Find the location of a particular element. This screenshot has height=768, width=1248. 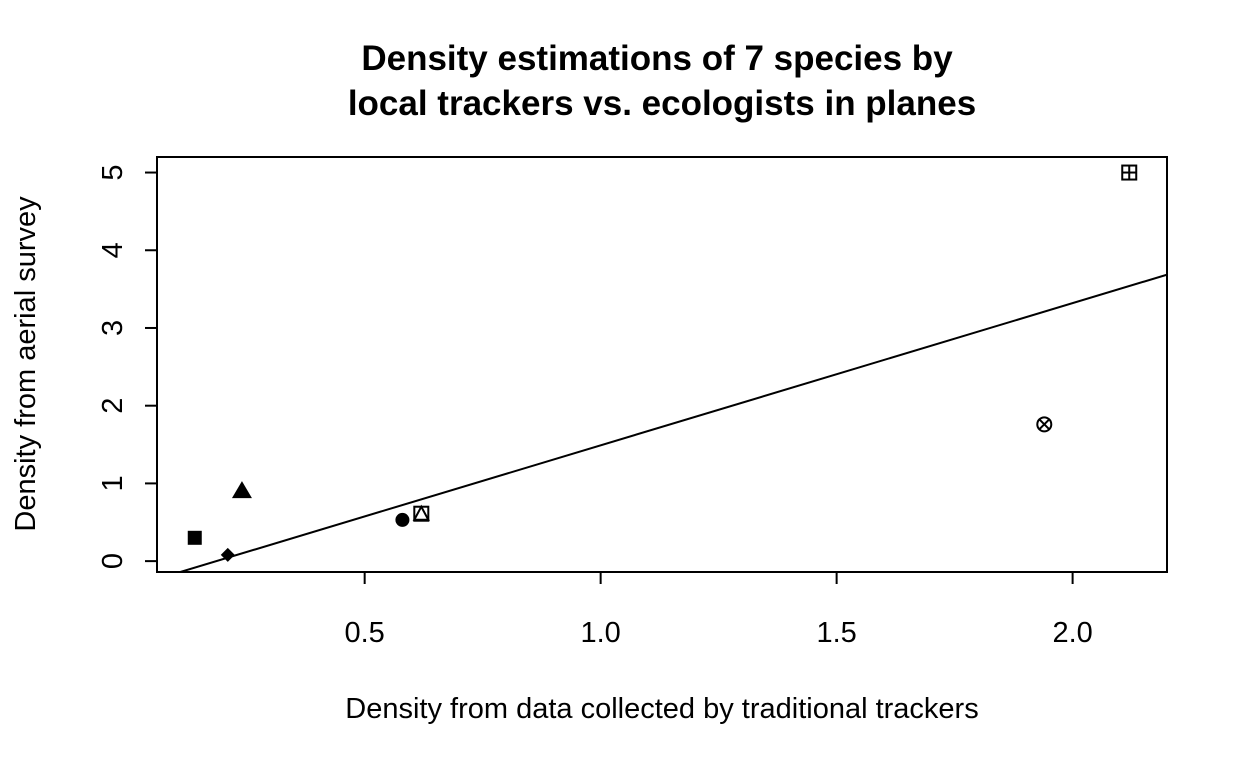

data-point-filled-circle is located at coordinates (402, 519).